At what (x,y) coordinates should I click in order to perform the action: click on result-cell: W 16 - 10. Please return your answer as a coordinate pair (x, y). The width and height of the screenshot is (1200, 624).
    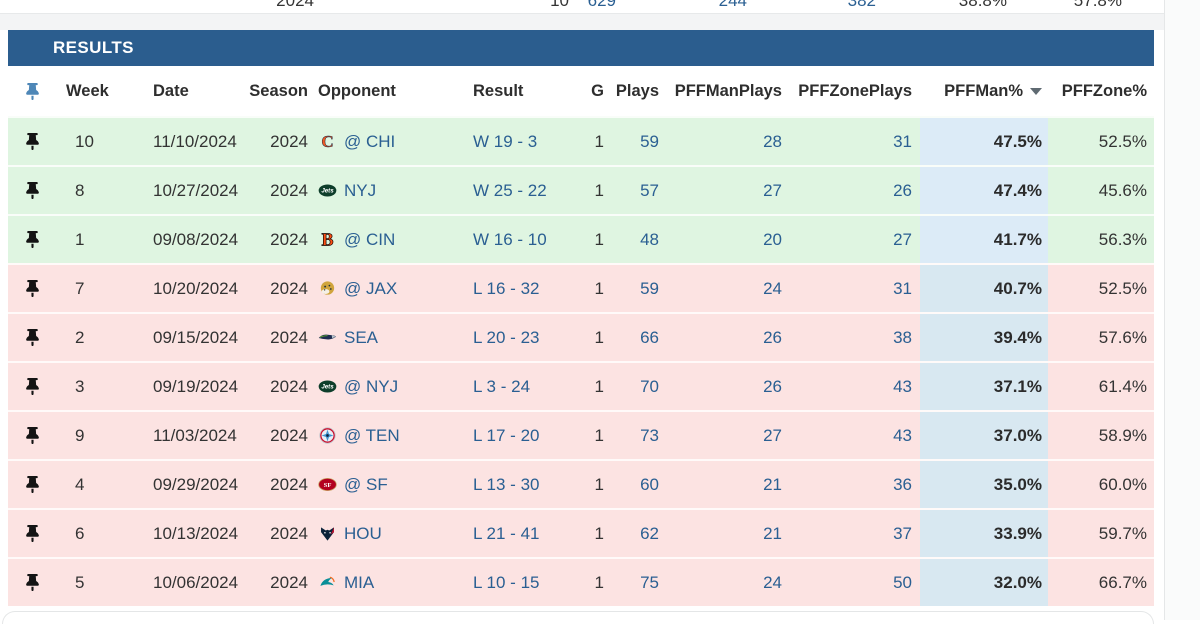
    Looking at the image, I should click on (510, 239).